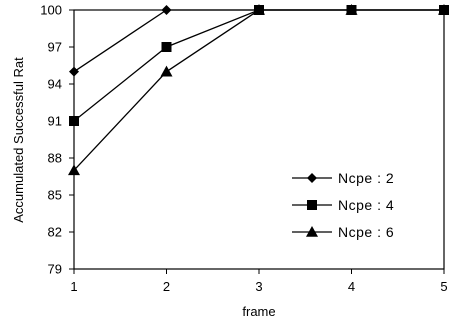  I want to click on y-tick-label: 88, so click(55, 158).